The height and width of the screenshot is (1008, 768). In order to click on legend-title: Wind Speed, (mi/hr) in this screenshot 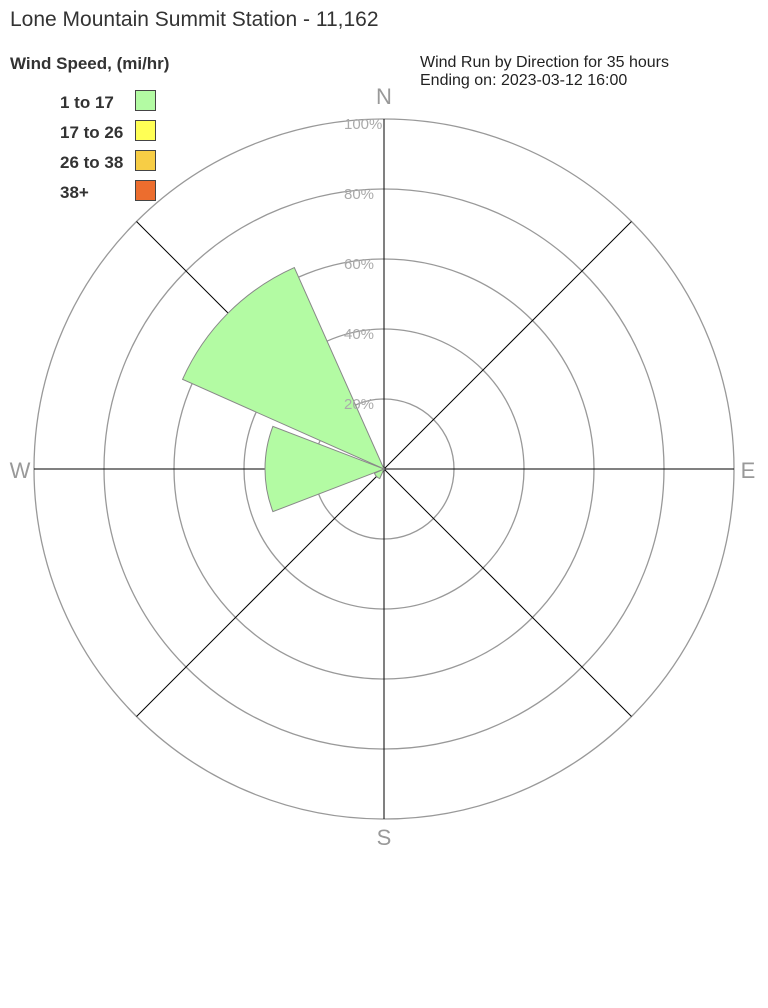, I will do `click(90, 63)`.